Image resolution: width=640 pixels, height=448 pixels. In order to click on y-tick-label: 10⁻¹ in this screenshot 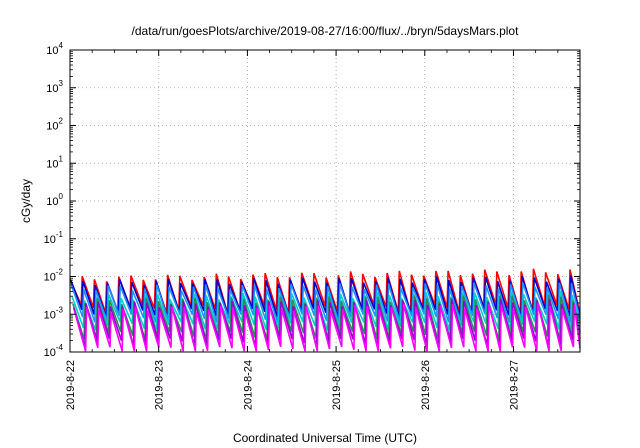, I will do `click(54, 238)`.